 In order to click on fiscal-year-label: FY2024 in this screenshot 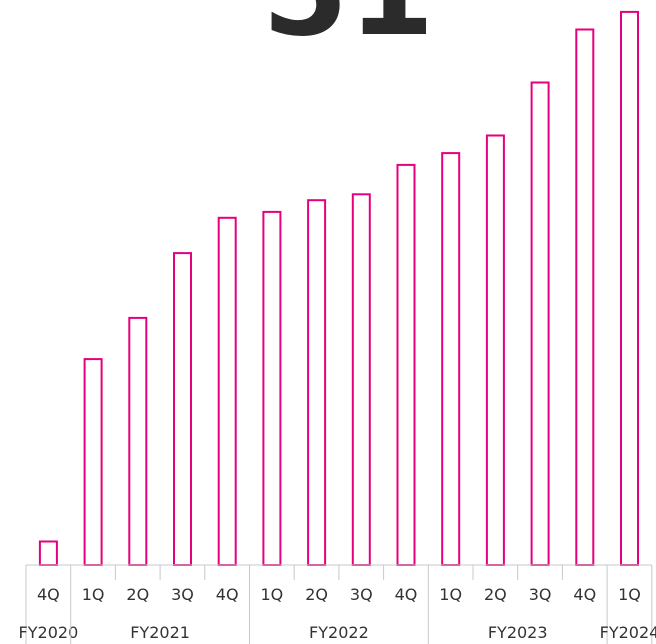, I will do `click(628, 632)`.